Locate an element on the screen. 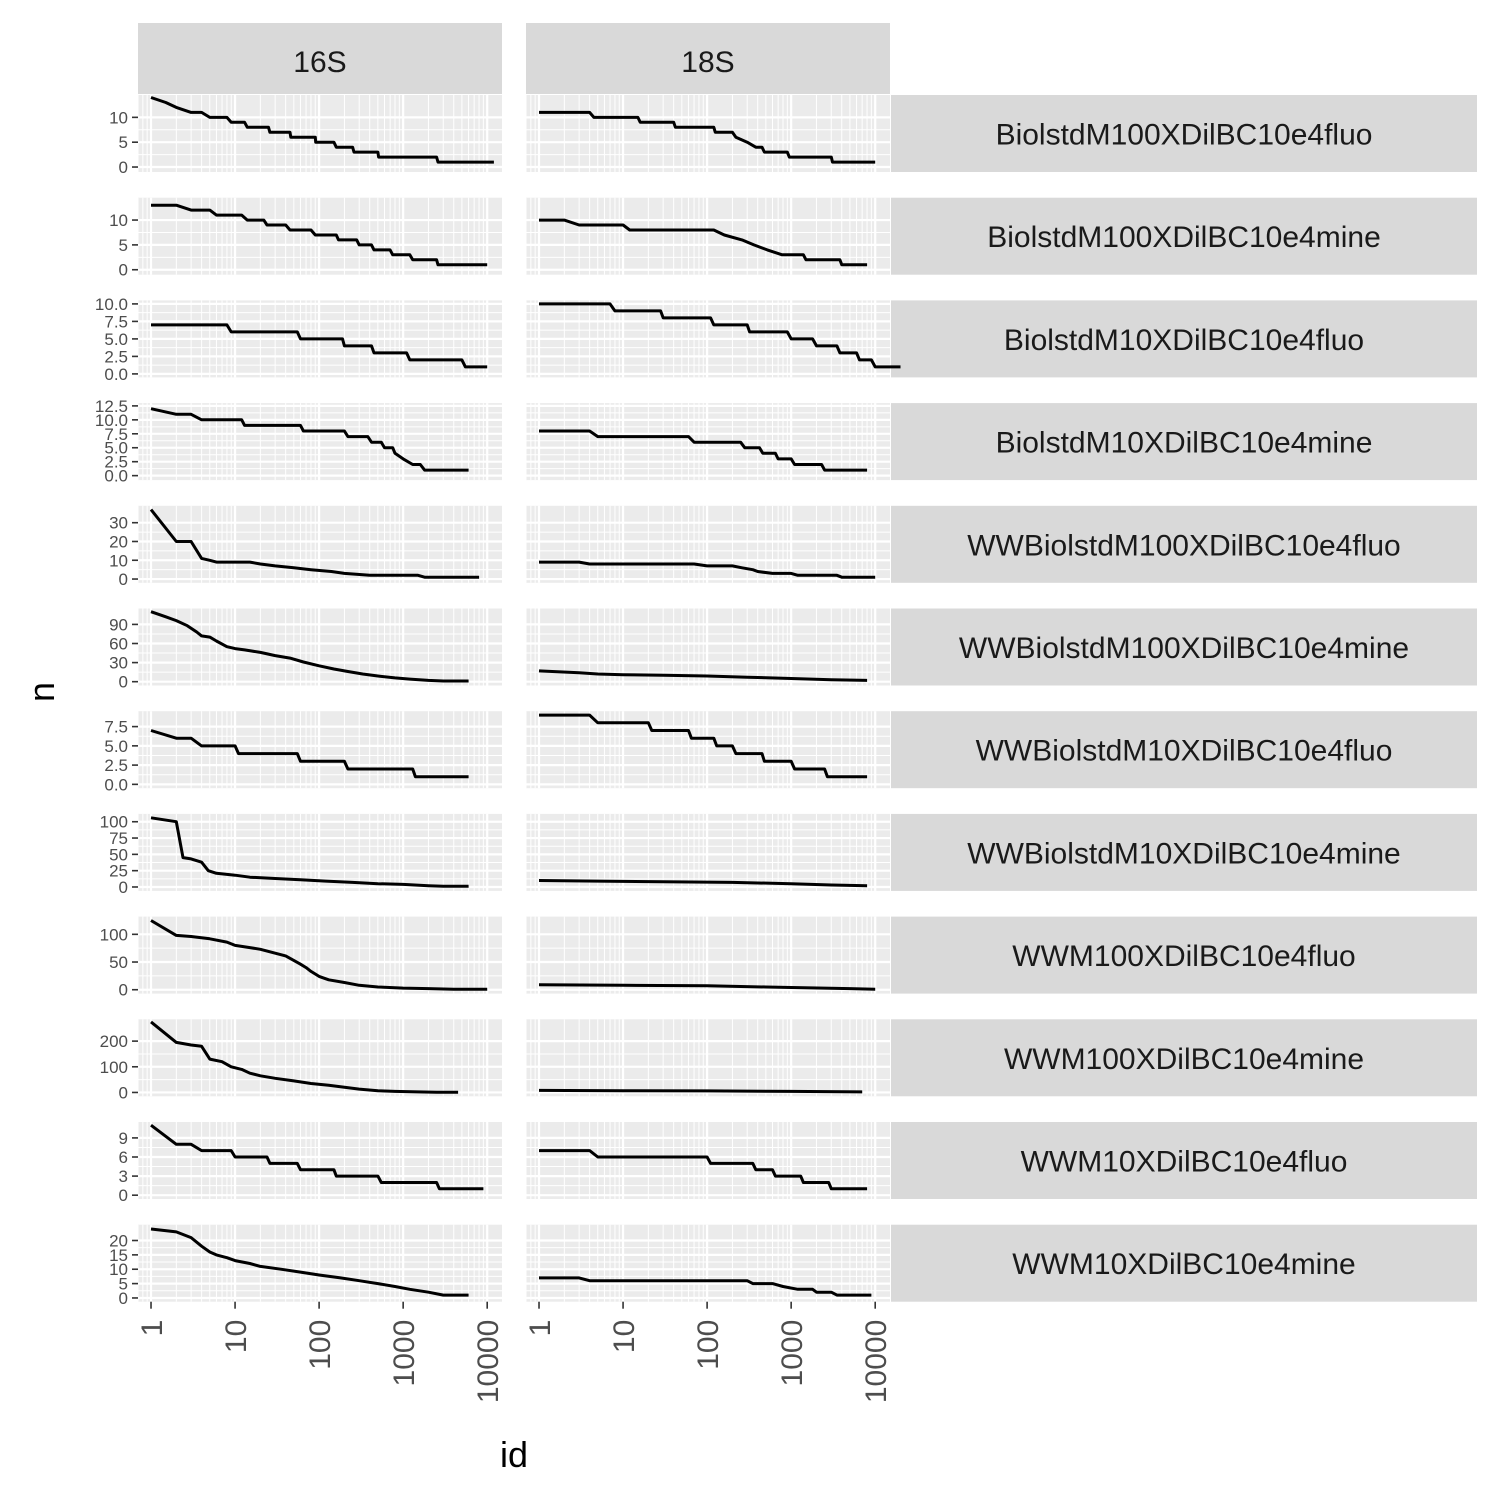  y-tick-label: 6 is located at coordinates (123, 1157).